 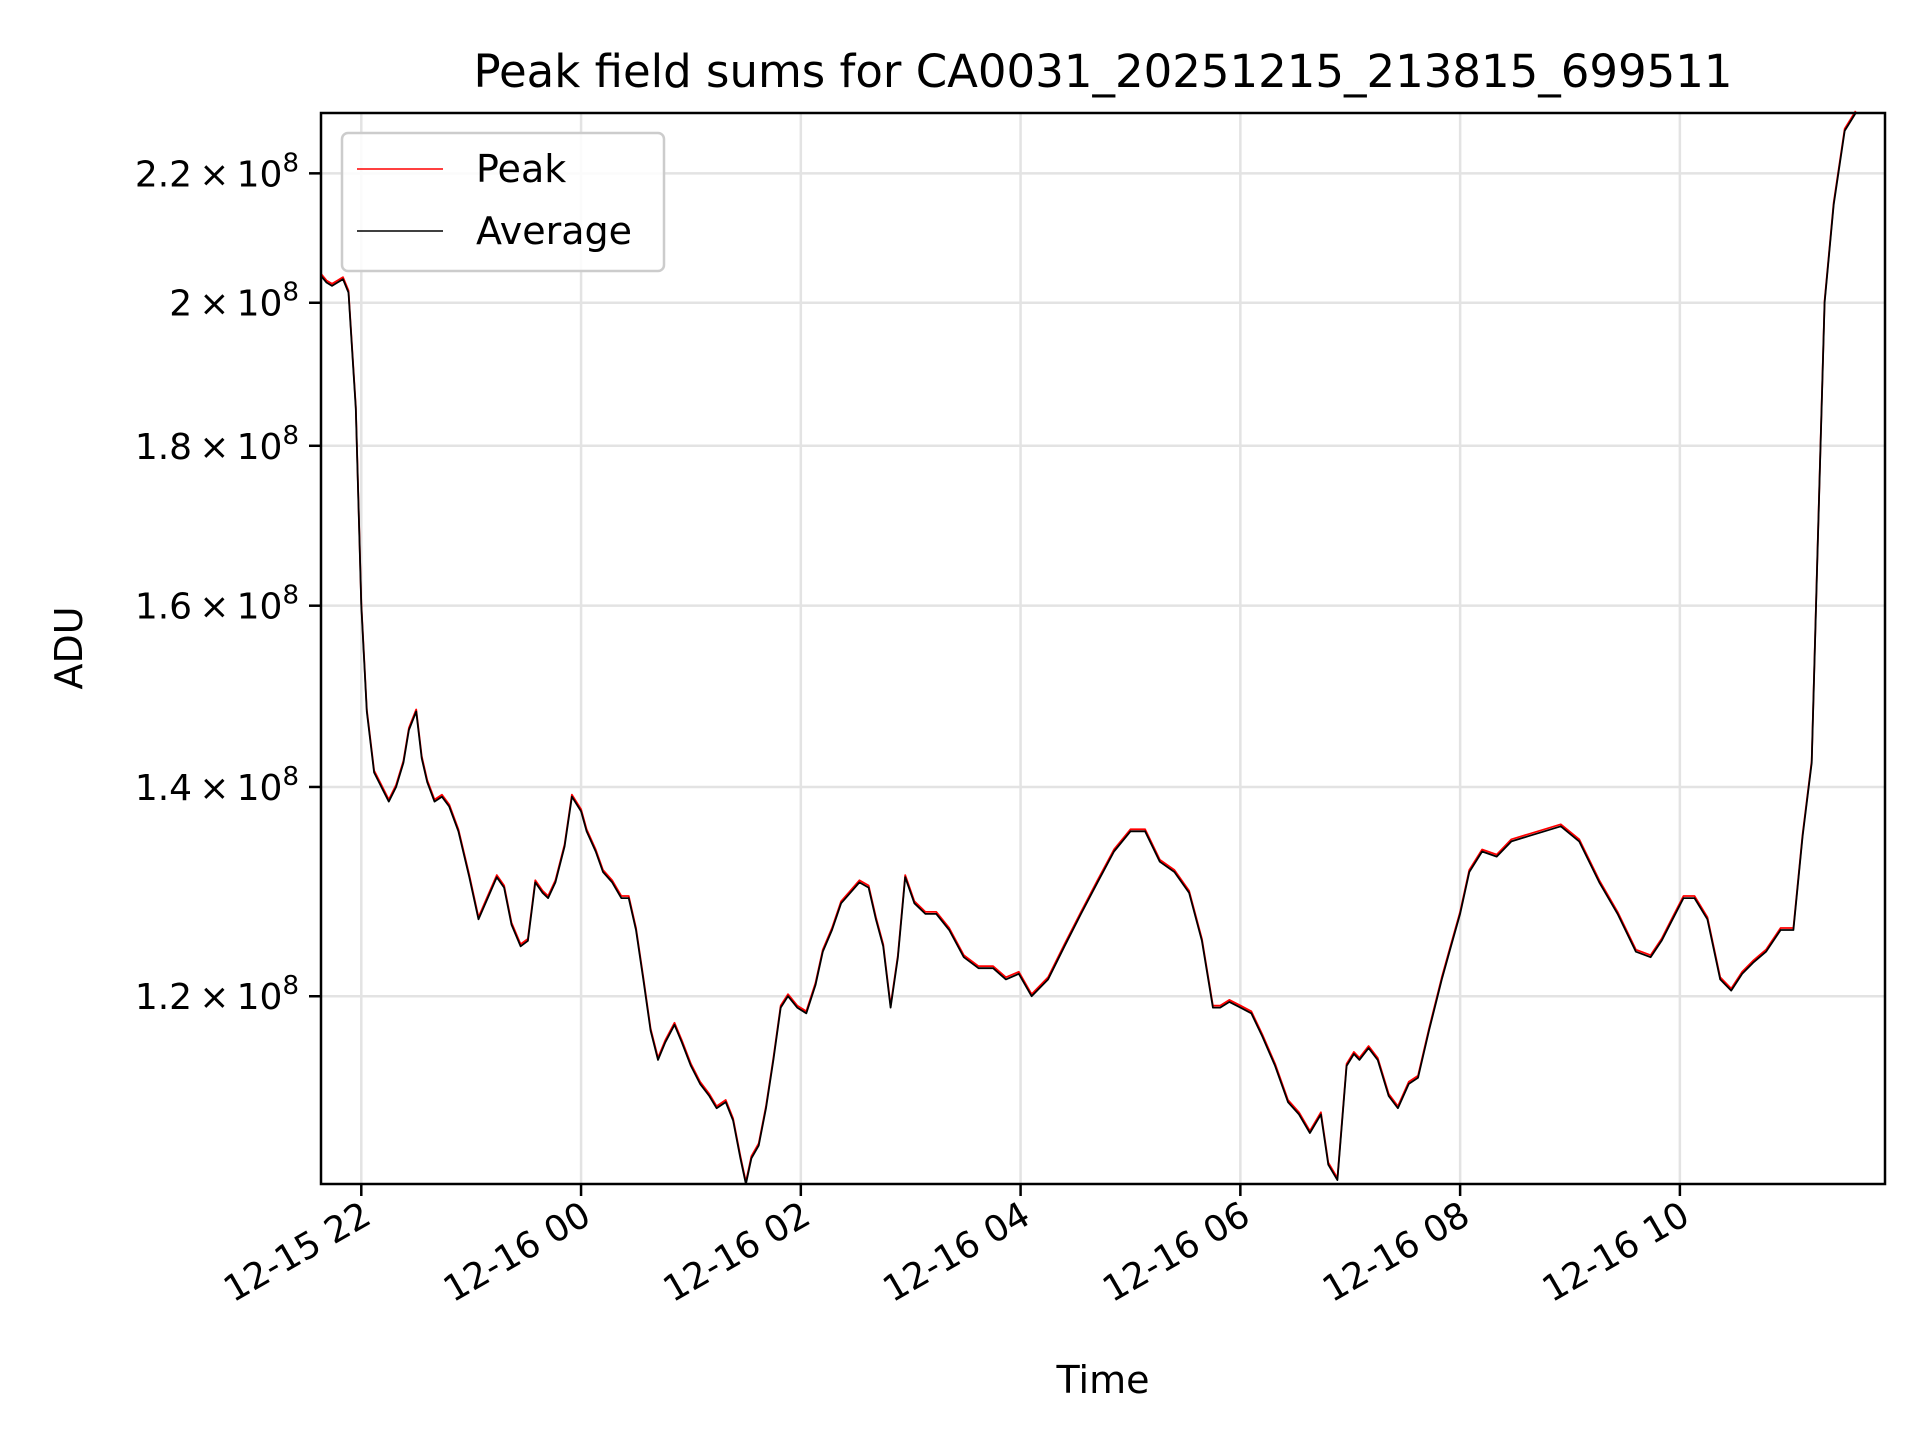 I want to click on y-tick-mantissa: 2.2, so click(x=163, y=174).